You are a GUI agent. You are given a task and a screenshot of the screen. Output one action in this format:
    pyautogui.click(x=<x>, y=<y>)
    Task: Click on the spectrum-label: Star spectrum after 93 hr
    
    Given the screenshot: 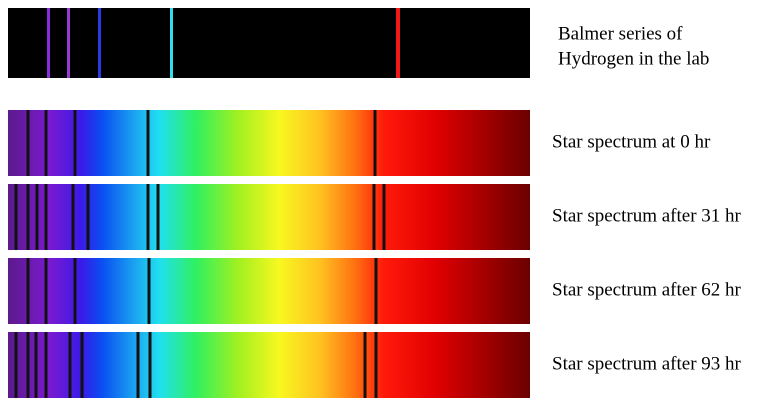 What is the action you would take?
    pyautogui.click(x=647, y=363)
    